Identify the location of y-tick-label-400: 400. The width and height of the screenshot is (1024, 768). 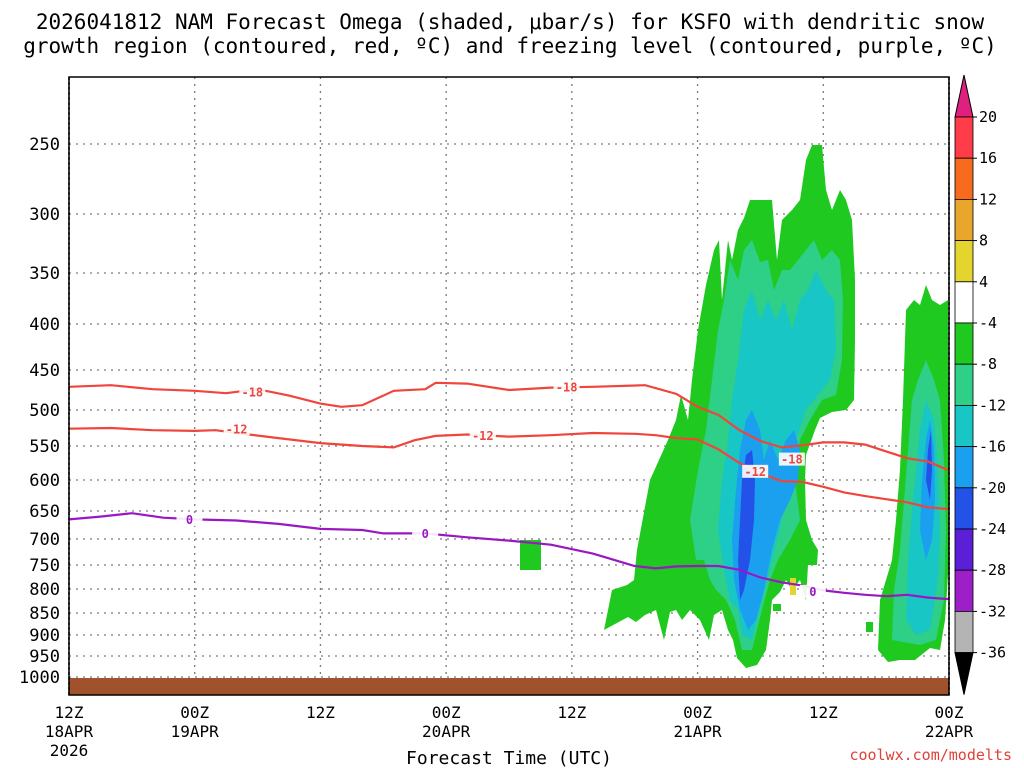
(44, 325).